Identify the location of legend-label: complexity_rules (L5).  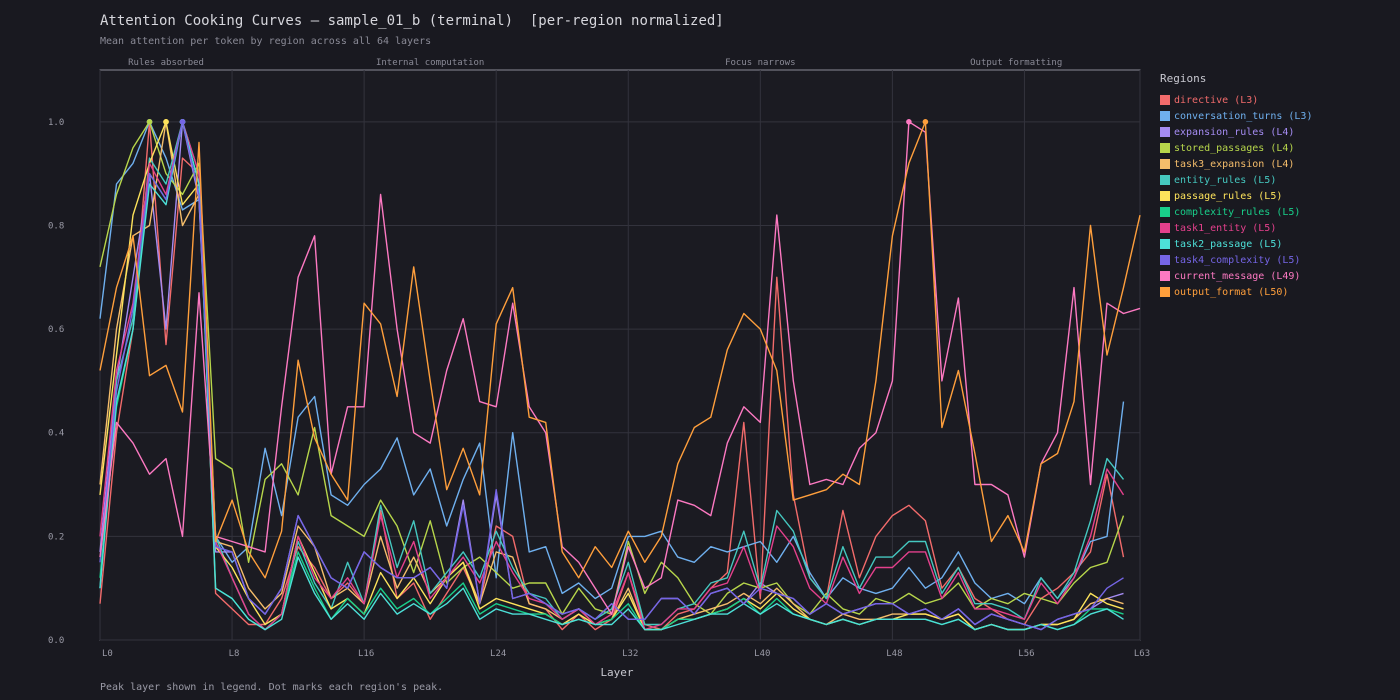
(1237, 212).